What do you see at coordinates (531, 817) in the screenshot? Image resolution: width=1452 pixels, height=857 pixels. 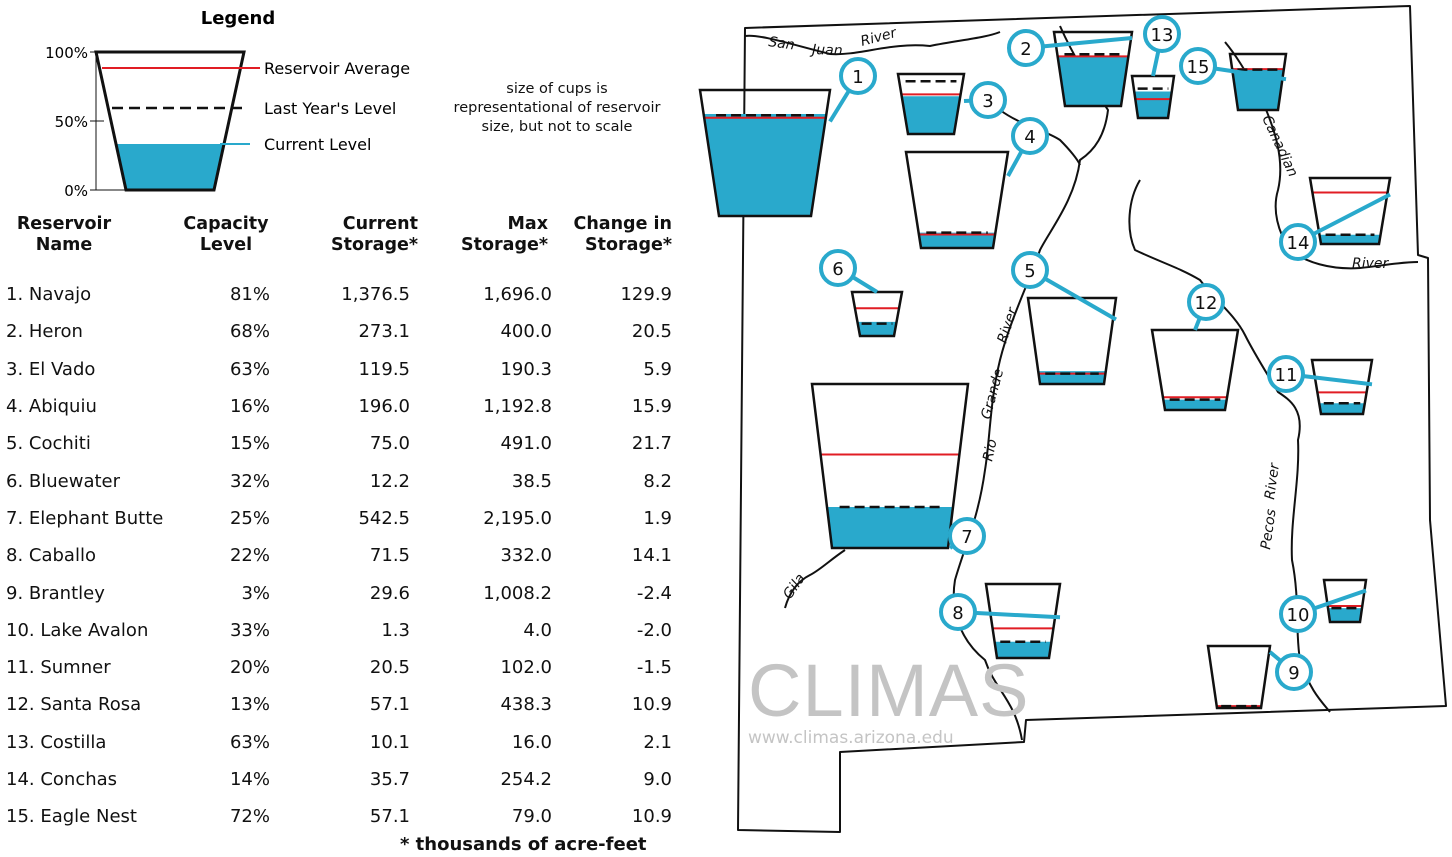 I see `cell-max-storage: 79.0` at bounding box center [531, 817].